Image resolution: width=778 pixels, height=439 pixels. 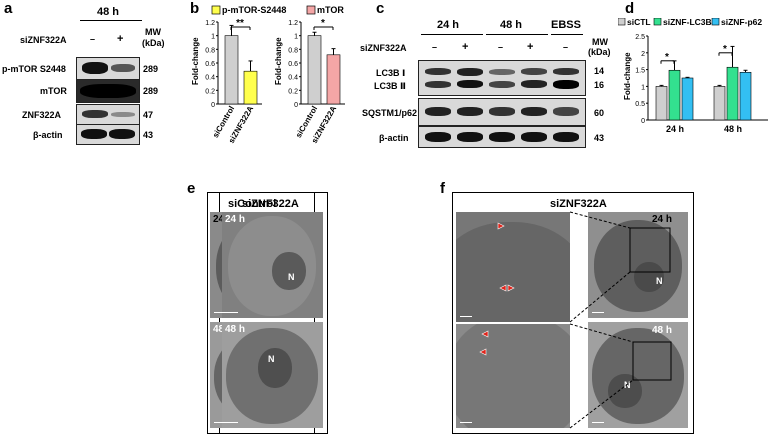 I want to click on y-tick-label: 0.5, so click(x=640, y=104).